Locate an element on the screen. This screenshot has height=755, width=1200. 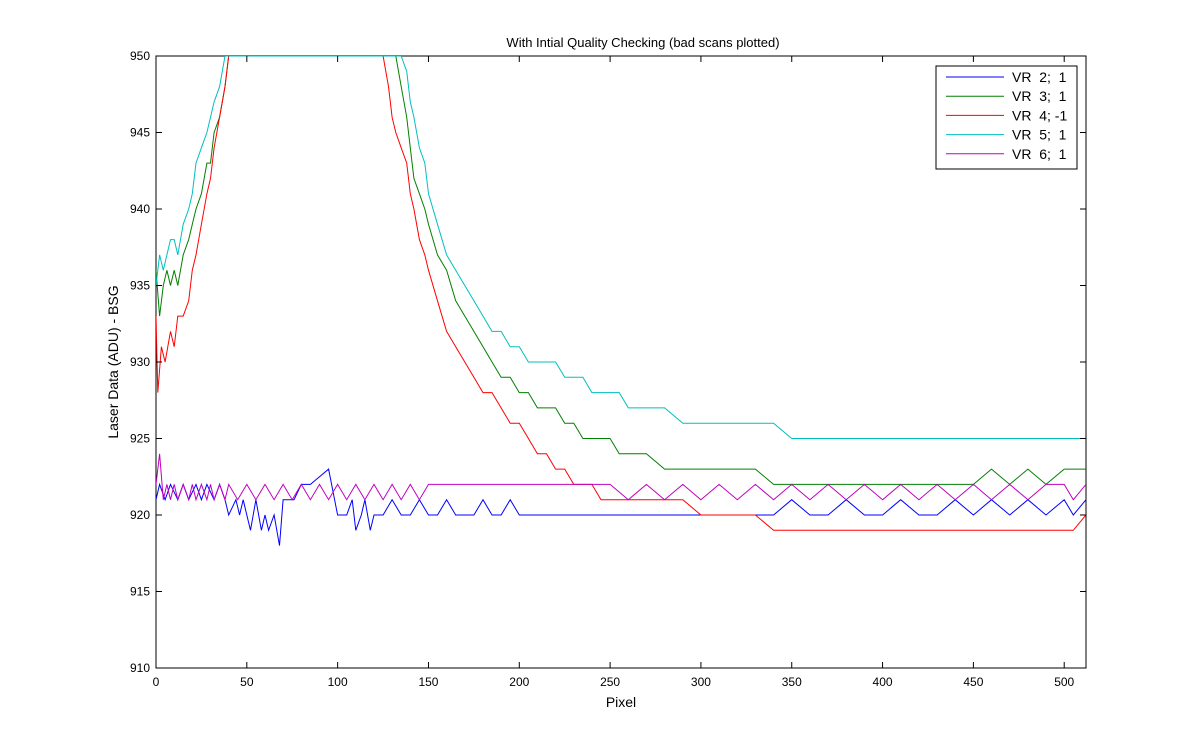
y-tick-label: 915 is located at coordinates (140, 592).